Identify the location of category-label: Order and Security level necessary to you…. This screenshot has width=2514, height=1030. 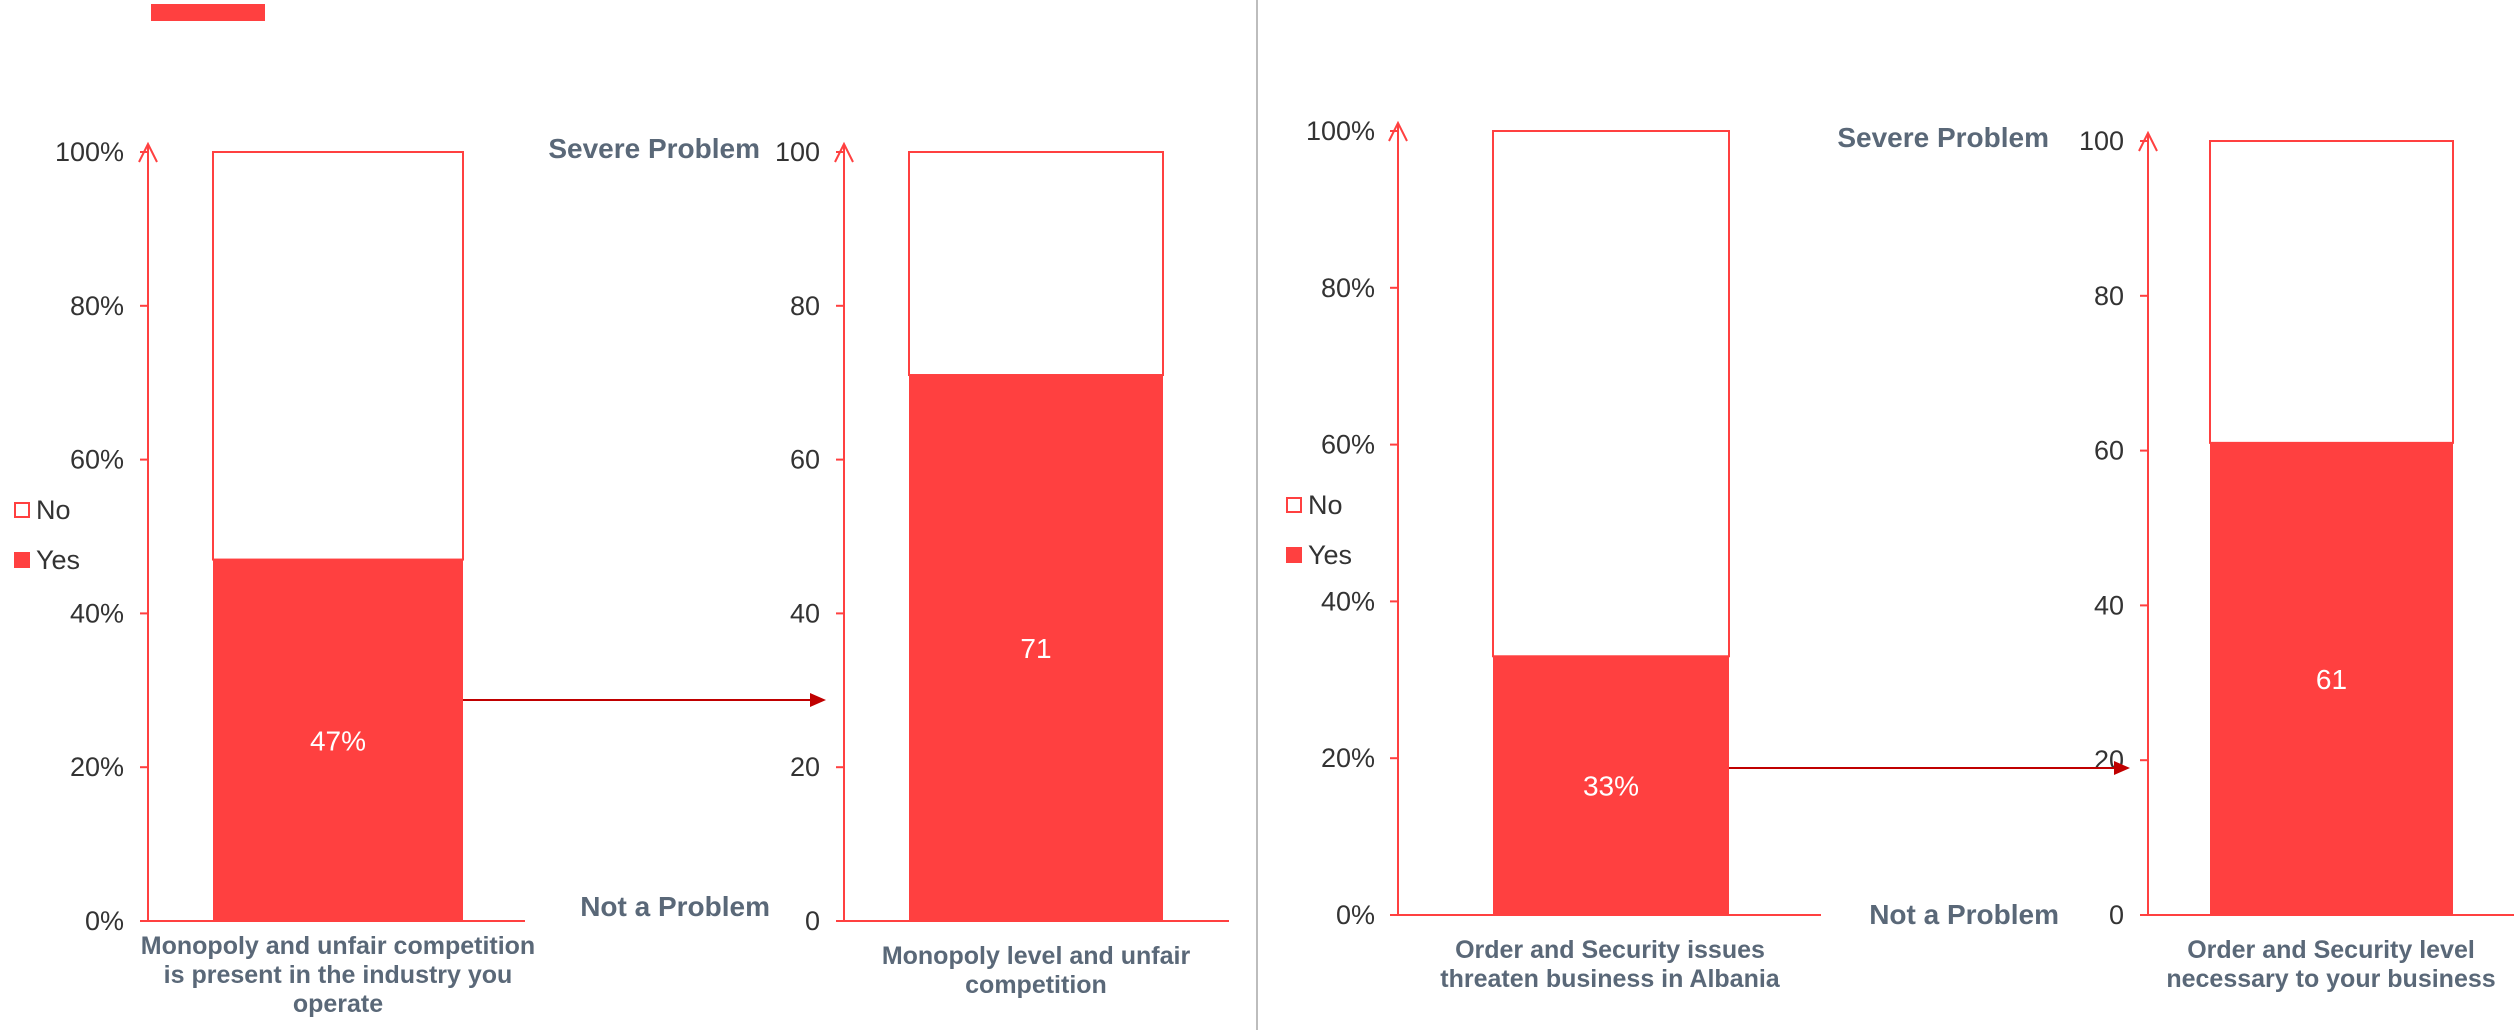
(2330, 964).